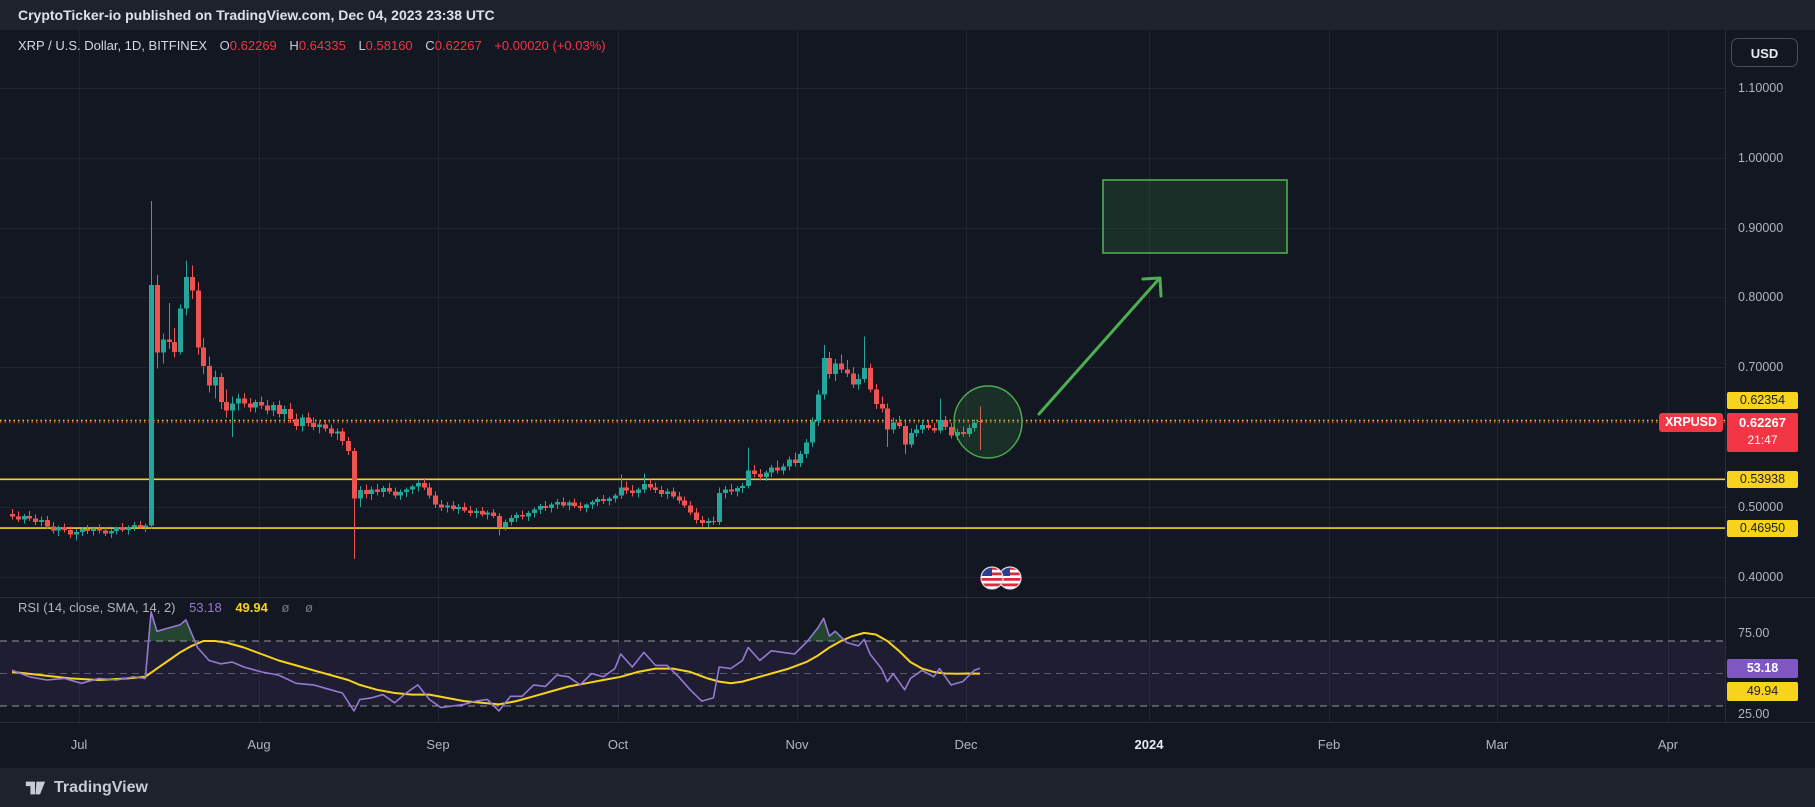  I want to click on rsi-pane, so click(862, 660).